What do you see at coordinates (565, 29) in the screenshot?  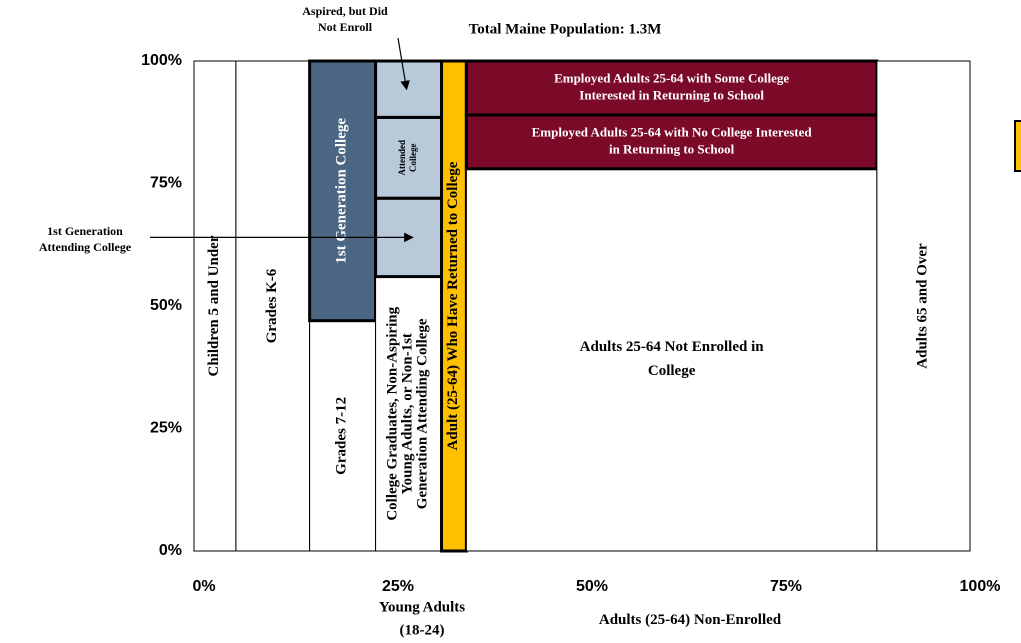 I see `subtitle: Total Maine Population: 1.3M` at bounding box center [565, 29].